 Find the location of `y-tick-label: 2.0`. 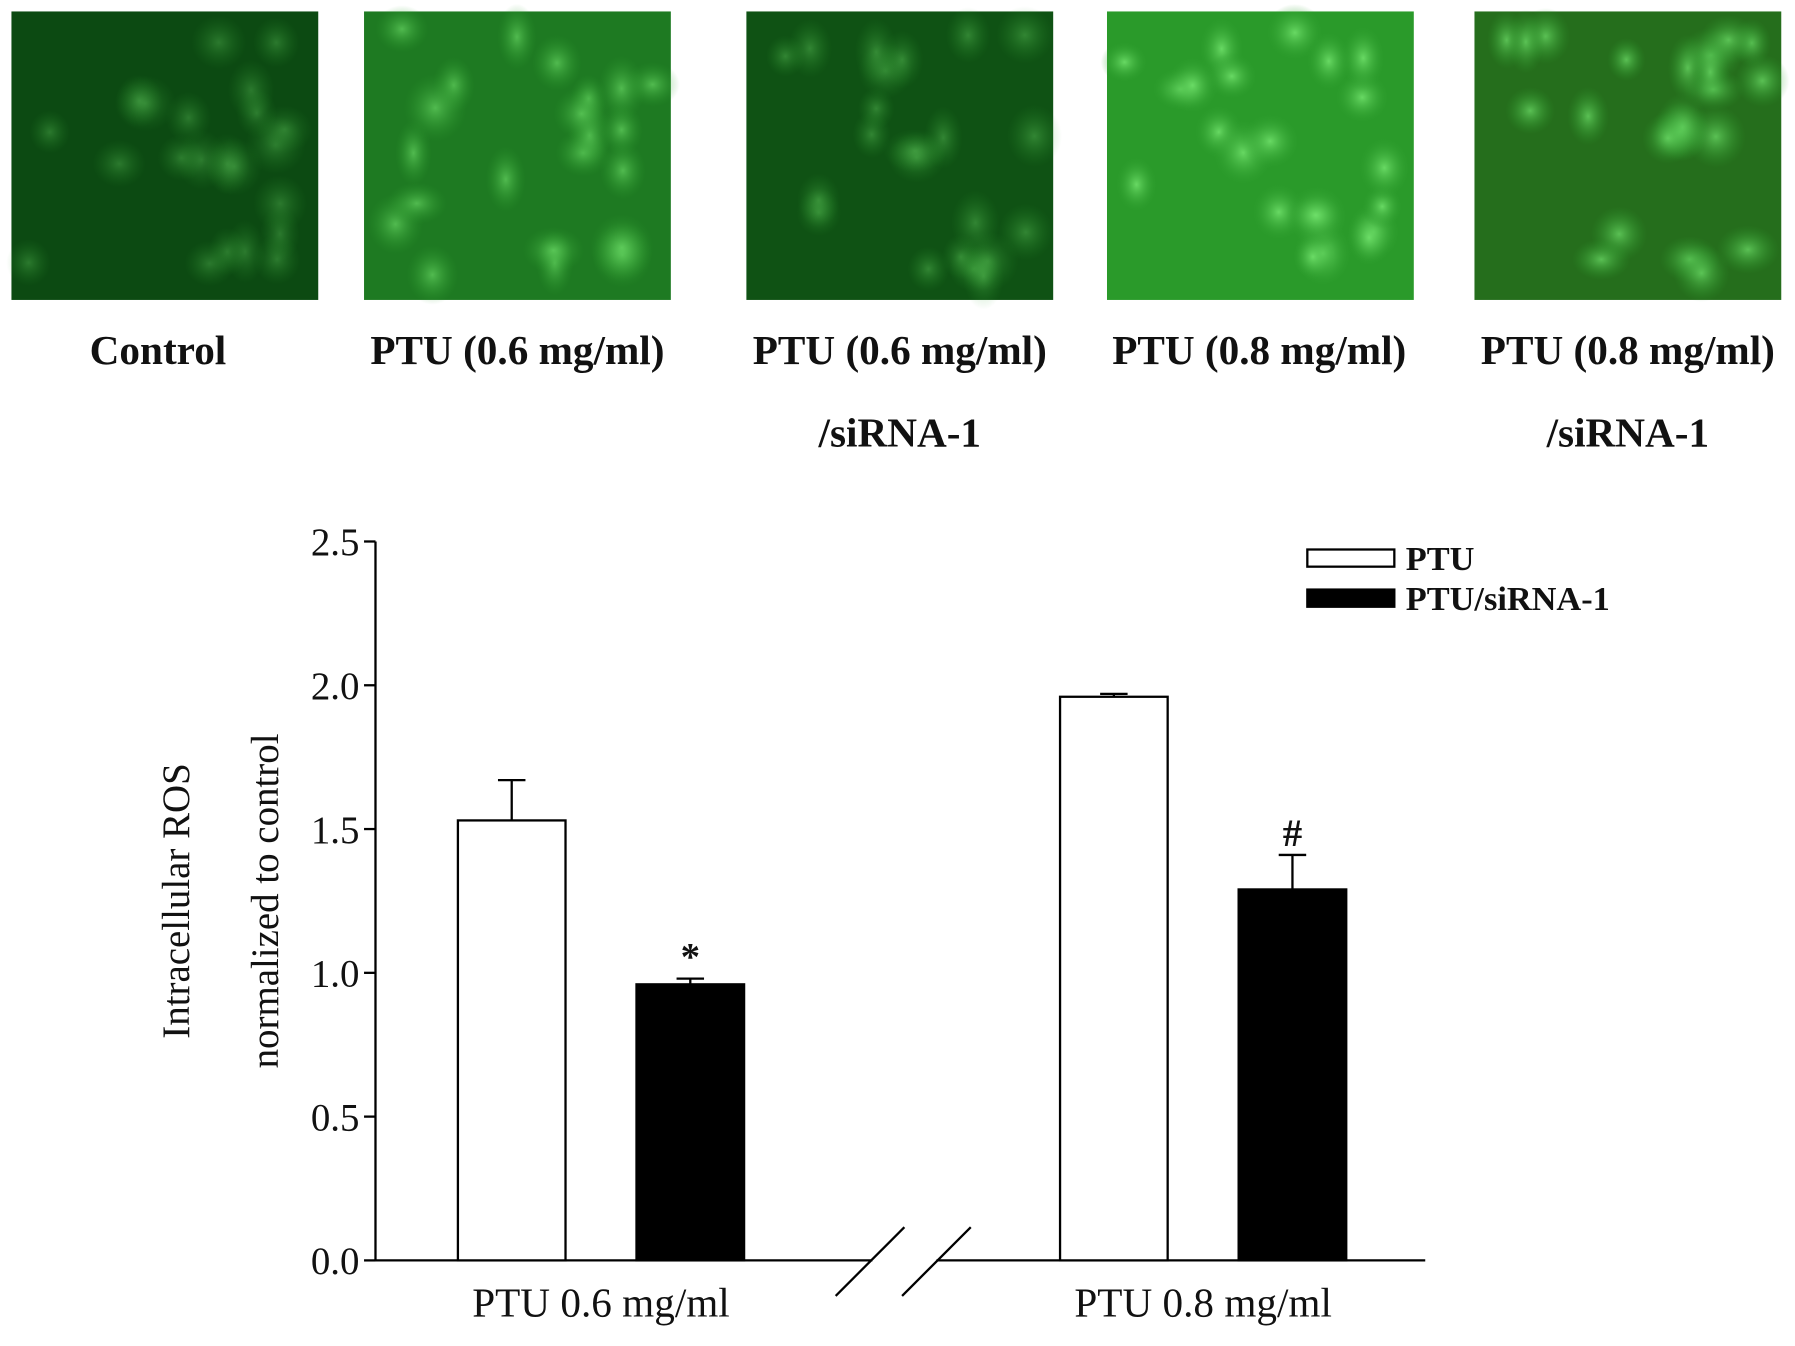

y-tick-label: 2.0 is located at coordinates (335, 686).